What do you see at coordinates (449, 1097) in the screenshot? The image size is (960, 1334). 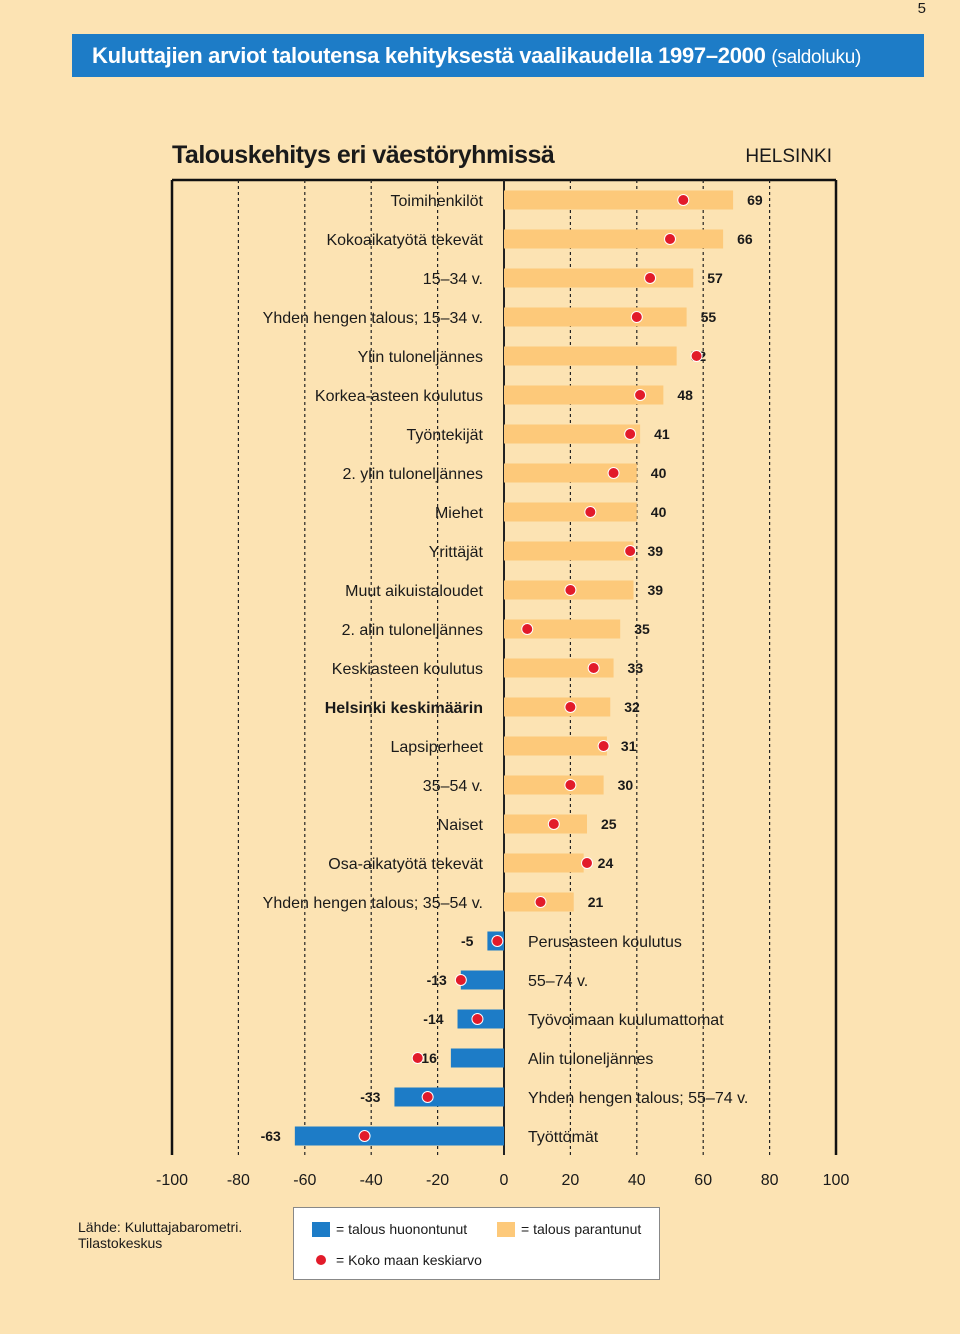 I see `bar-yhden-hengen-talous-55-74-v` at bounding box center [449, 1097].